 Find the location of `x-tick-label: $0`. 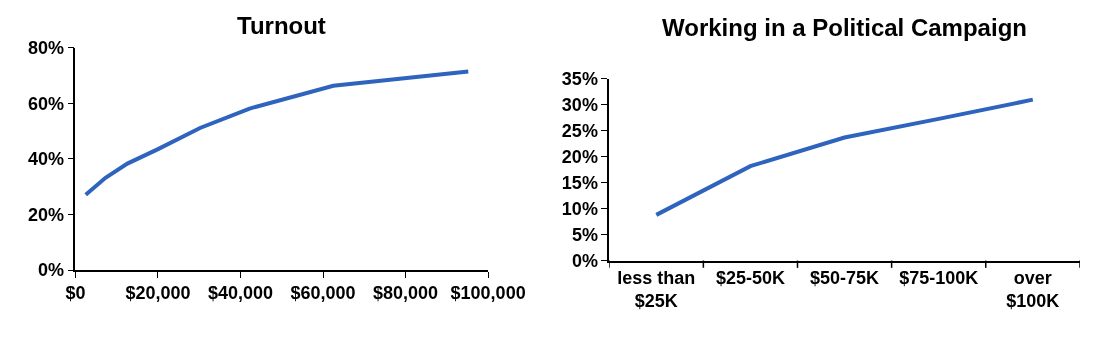

x-tick-label: $0 is located at coordinates (75, 293).